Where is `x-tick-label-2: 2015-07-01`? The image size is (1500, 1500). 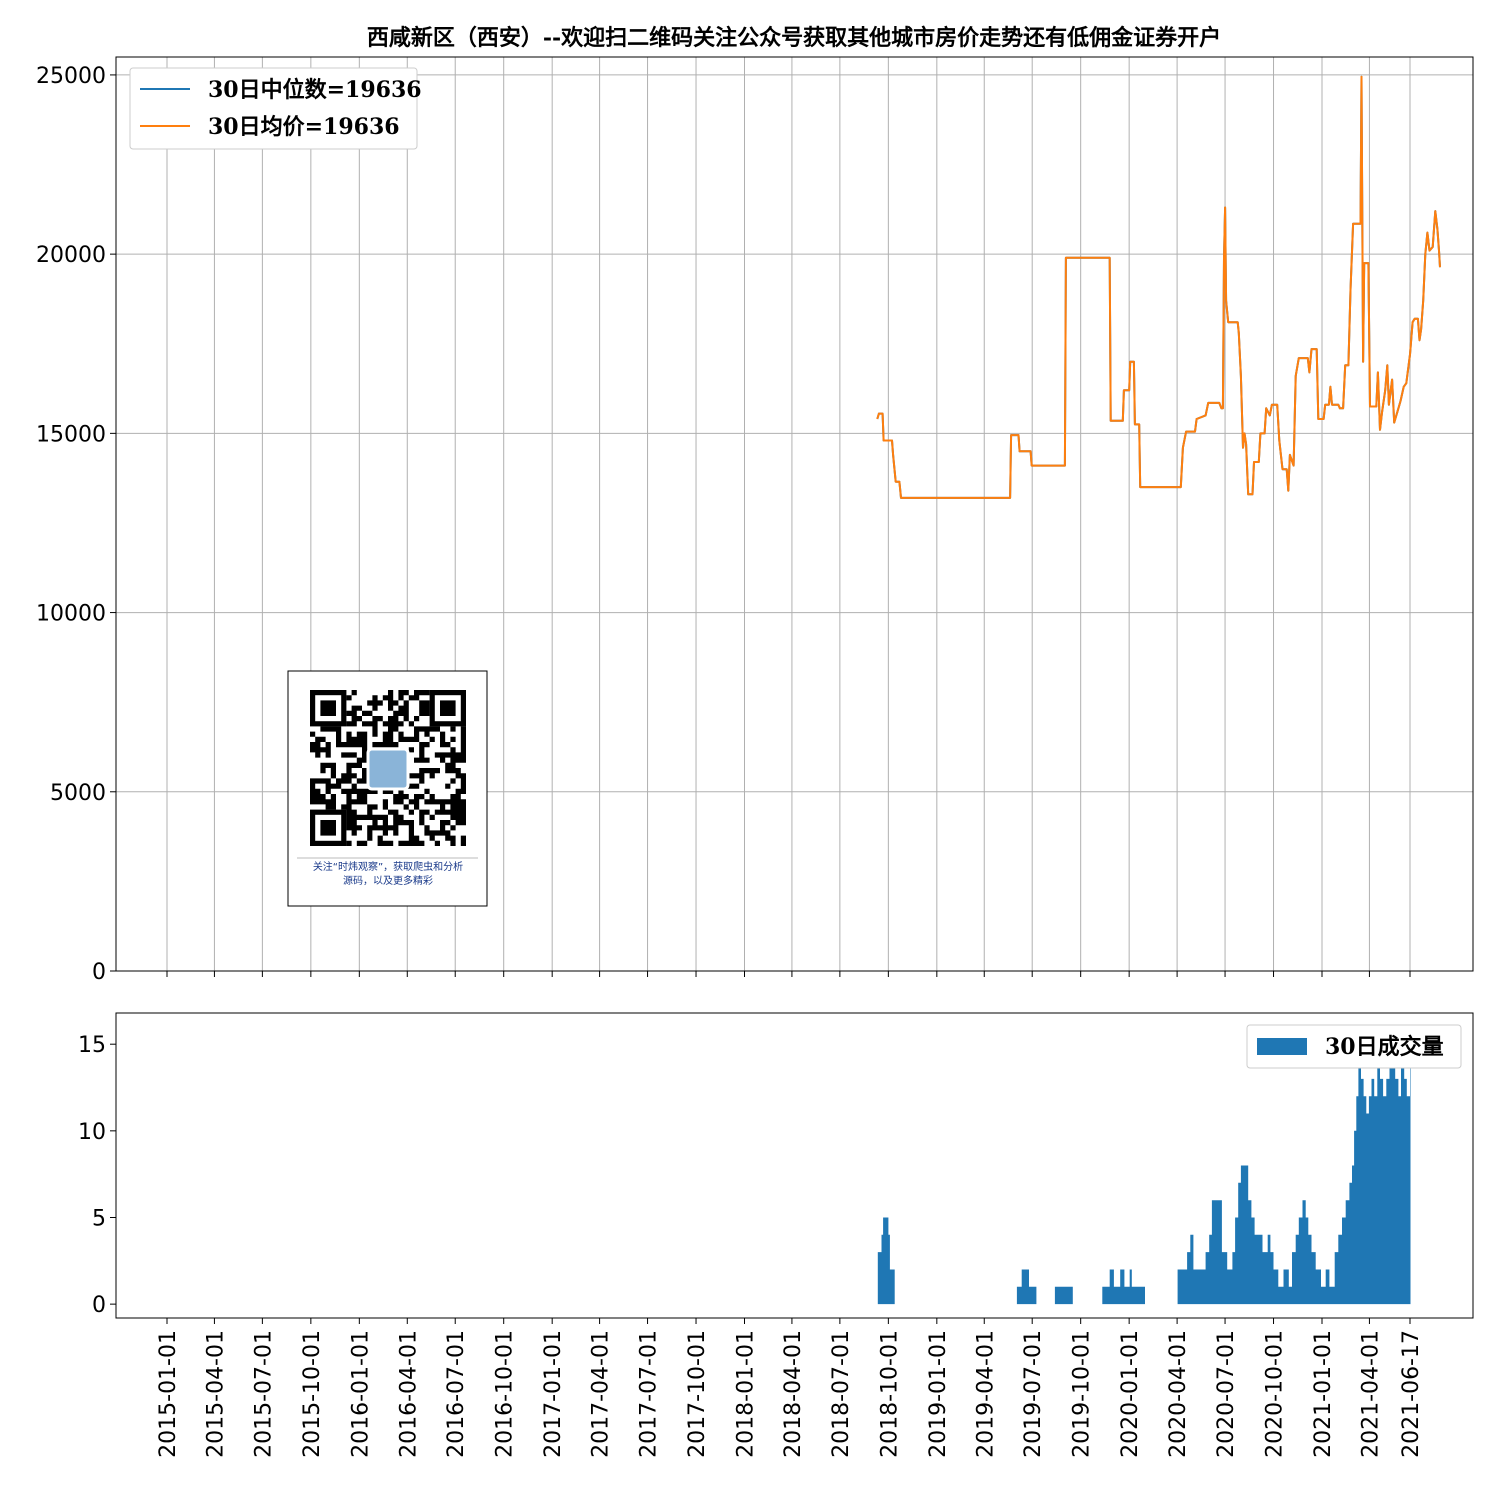 x-tick-label-2: 2015-07-01 is located at coordinates (263, 1394).